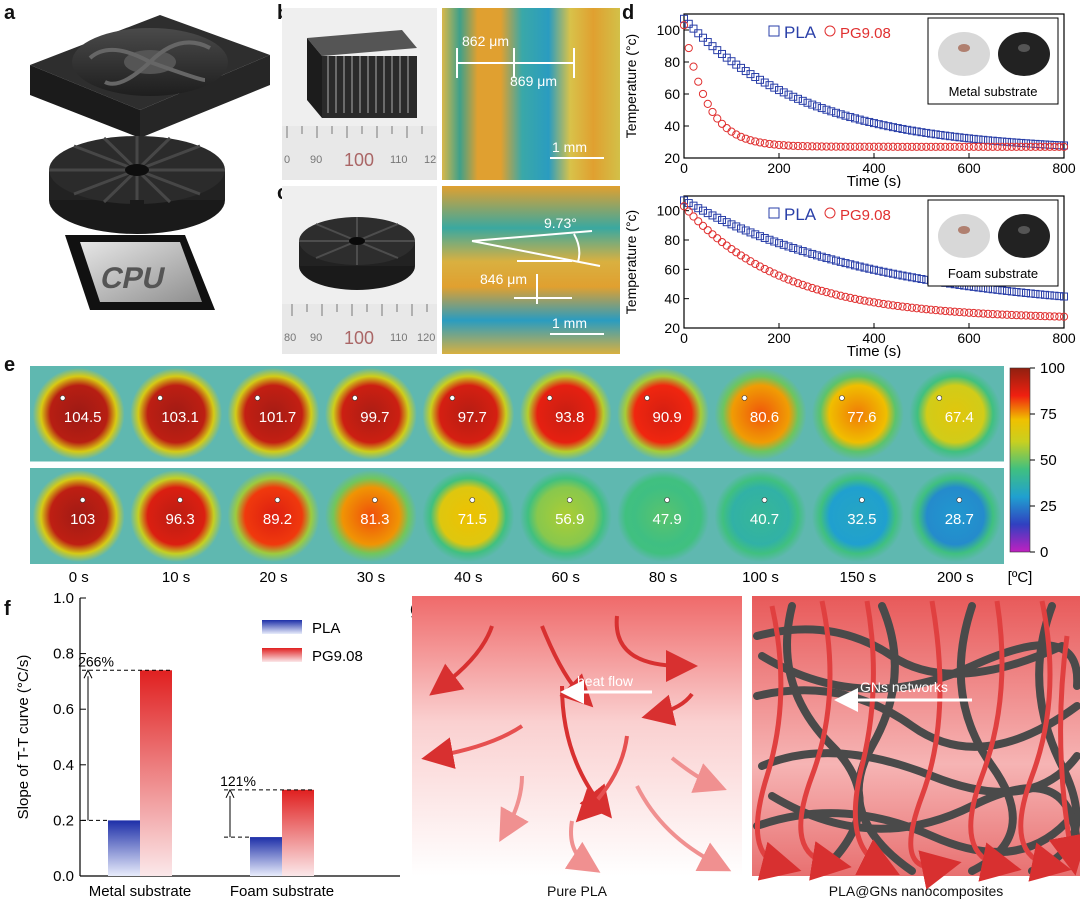 This screenshot has width=1080, height=904. I want to click on cpu-chip-illustration: CPU, so click(140, 272).